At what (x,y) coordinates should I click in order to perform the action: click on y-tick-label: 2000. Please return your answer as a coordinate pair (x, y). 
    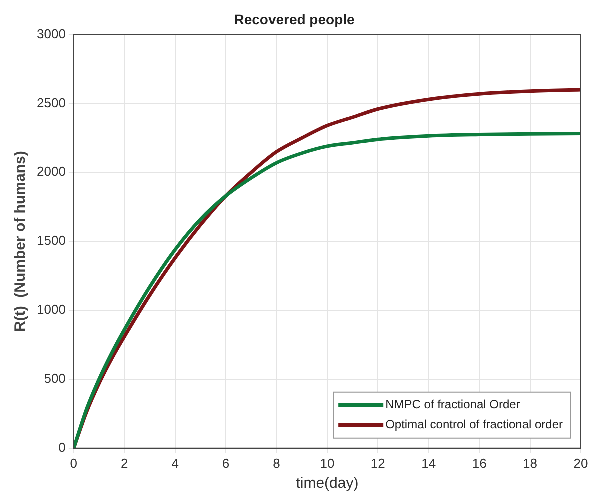
    Looking at the image, I should click on (51, 172).